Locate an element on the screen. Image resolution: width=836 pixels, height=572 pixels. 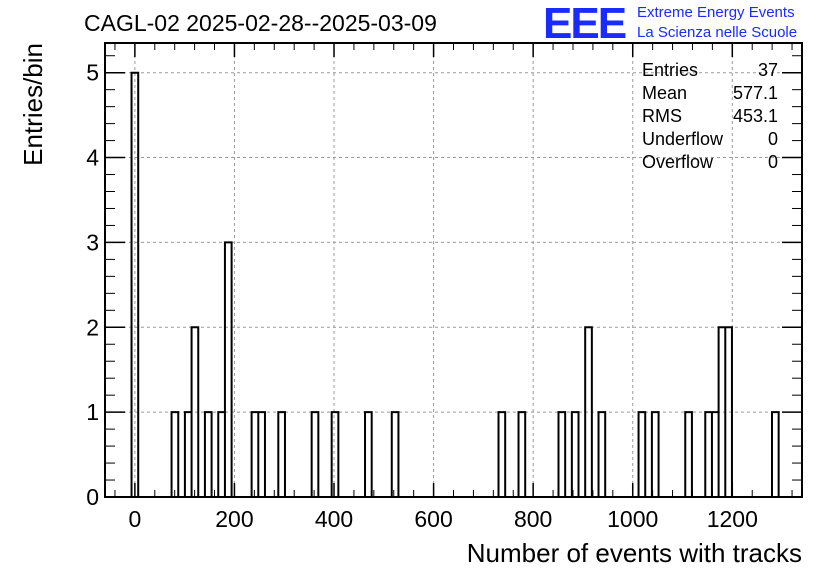
stats-label: Overflow is located at coordinates (678, 162).